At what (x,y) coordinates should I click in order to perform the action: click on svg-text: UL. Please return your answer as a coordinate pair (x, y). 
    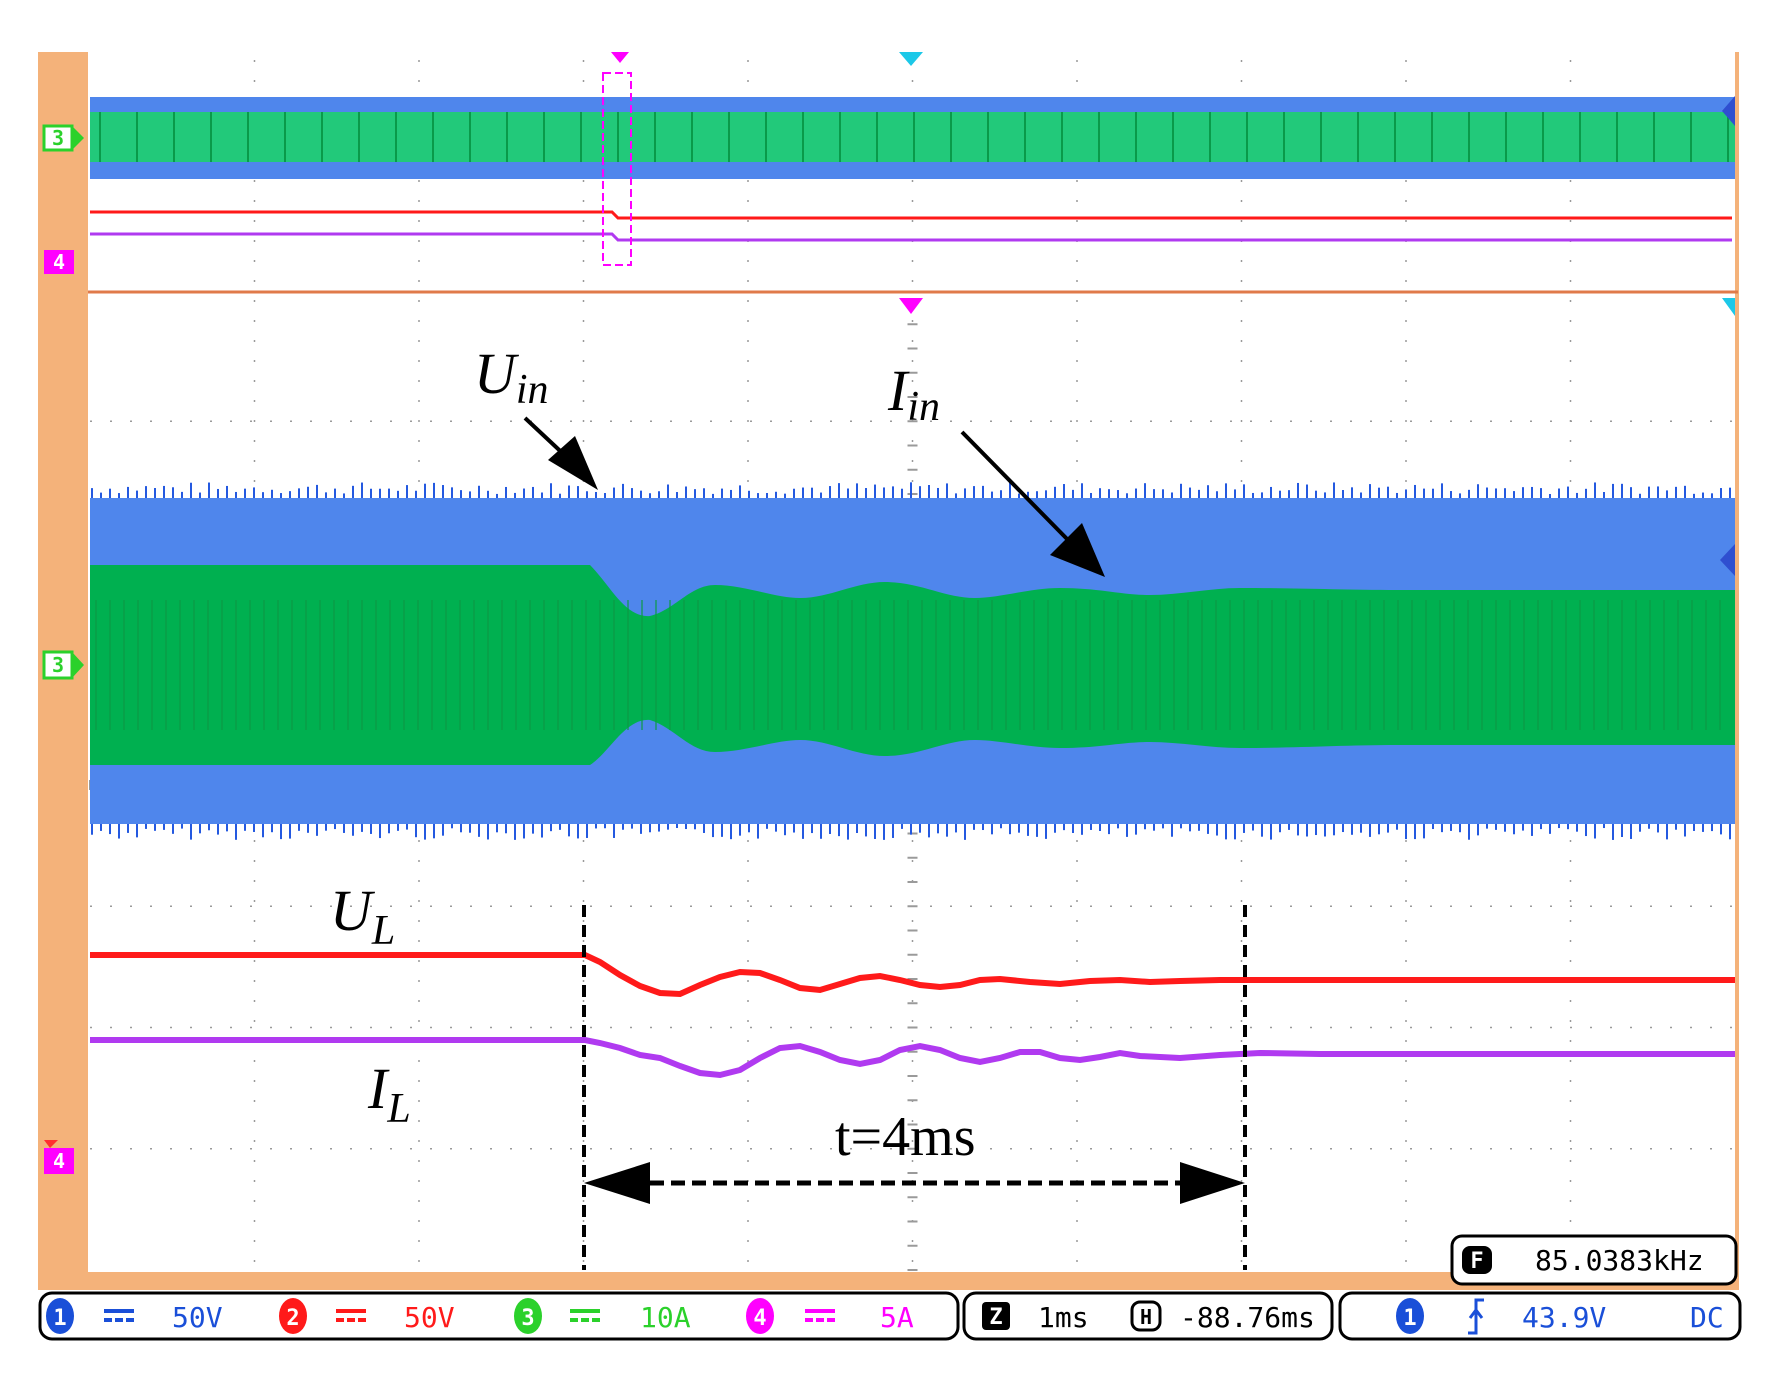
    Looking at the image, I should click on (362, 916).